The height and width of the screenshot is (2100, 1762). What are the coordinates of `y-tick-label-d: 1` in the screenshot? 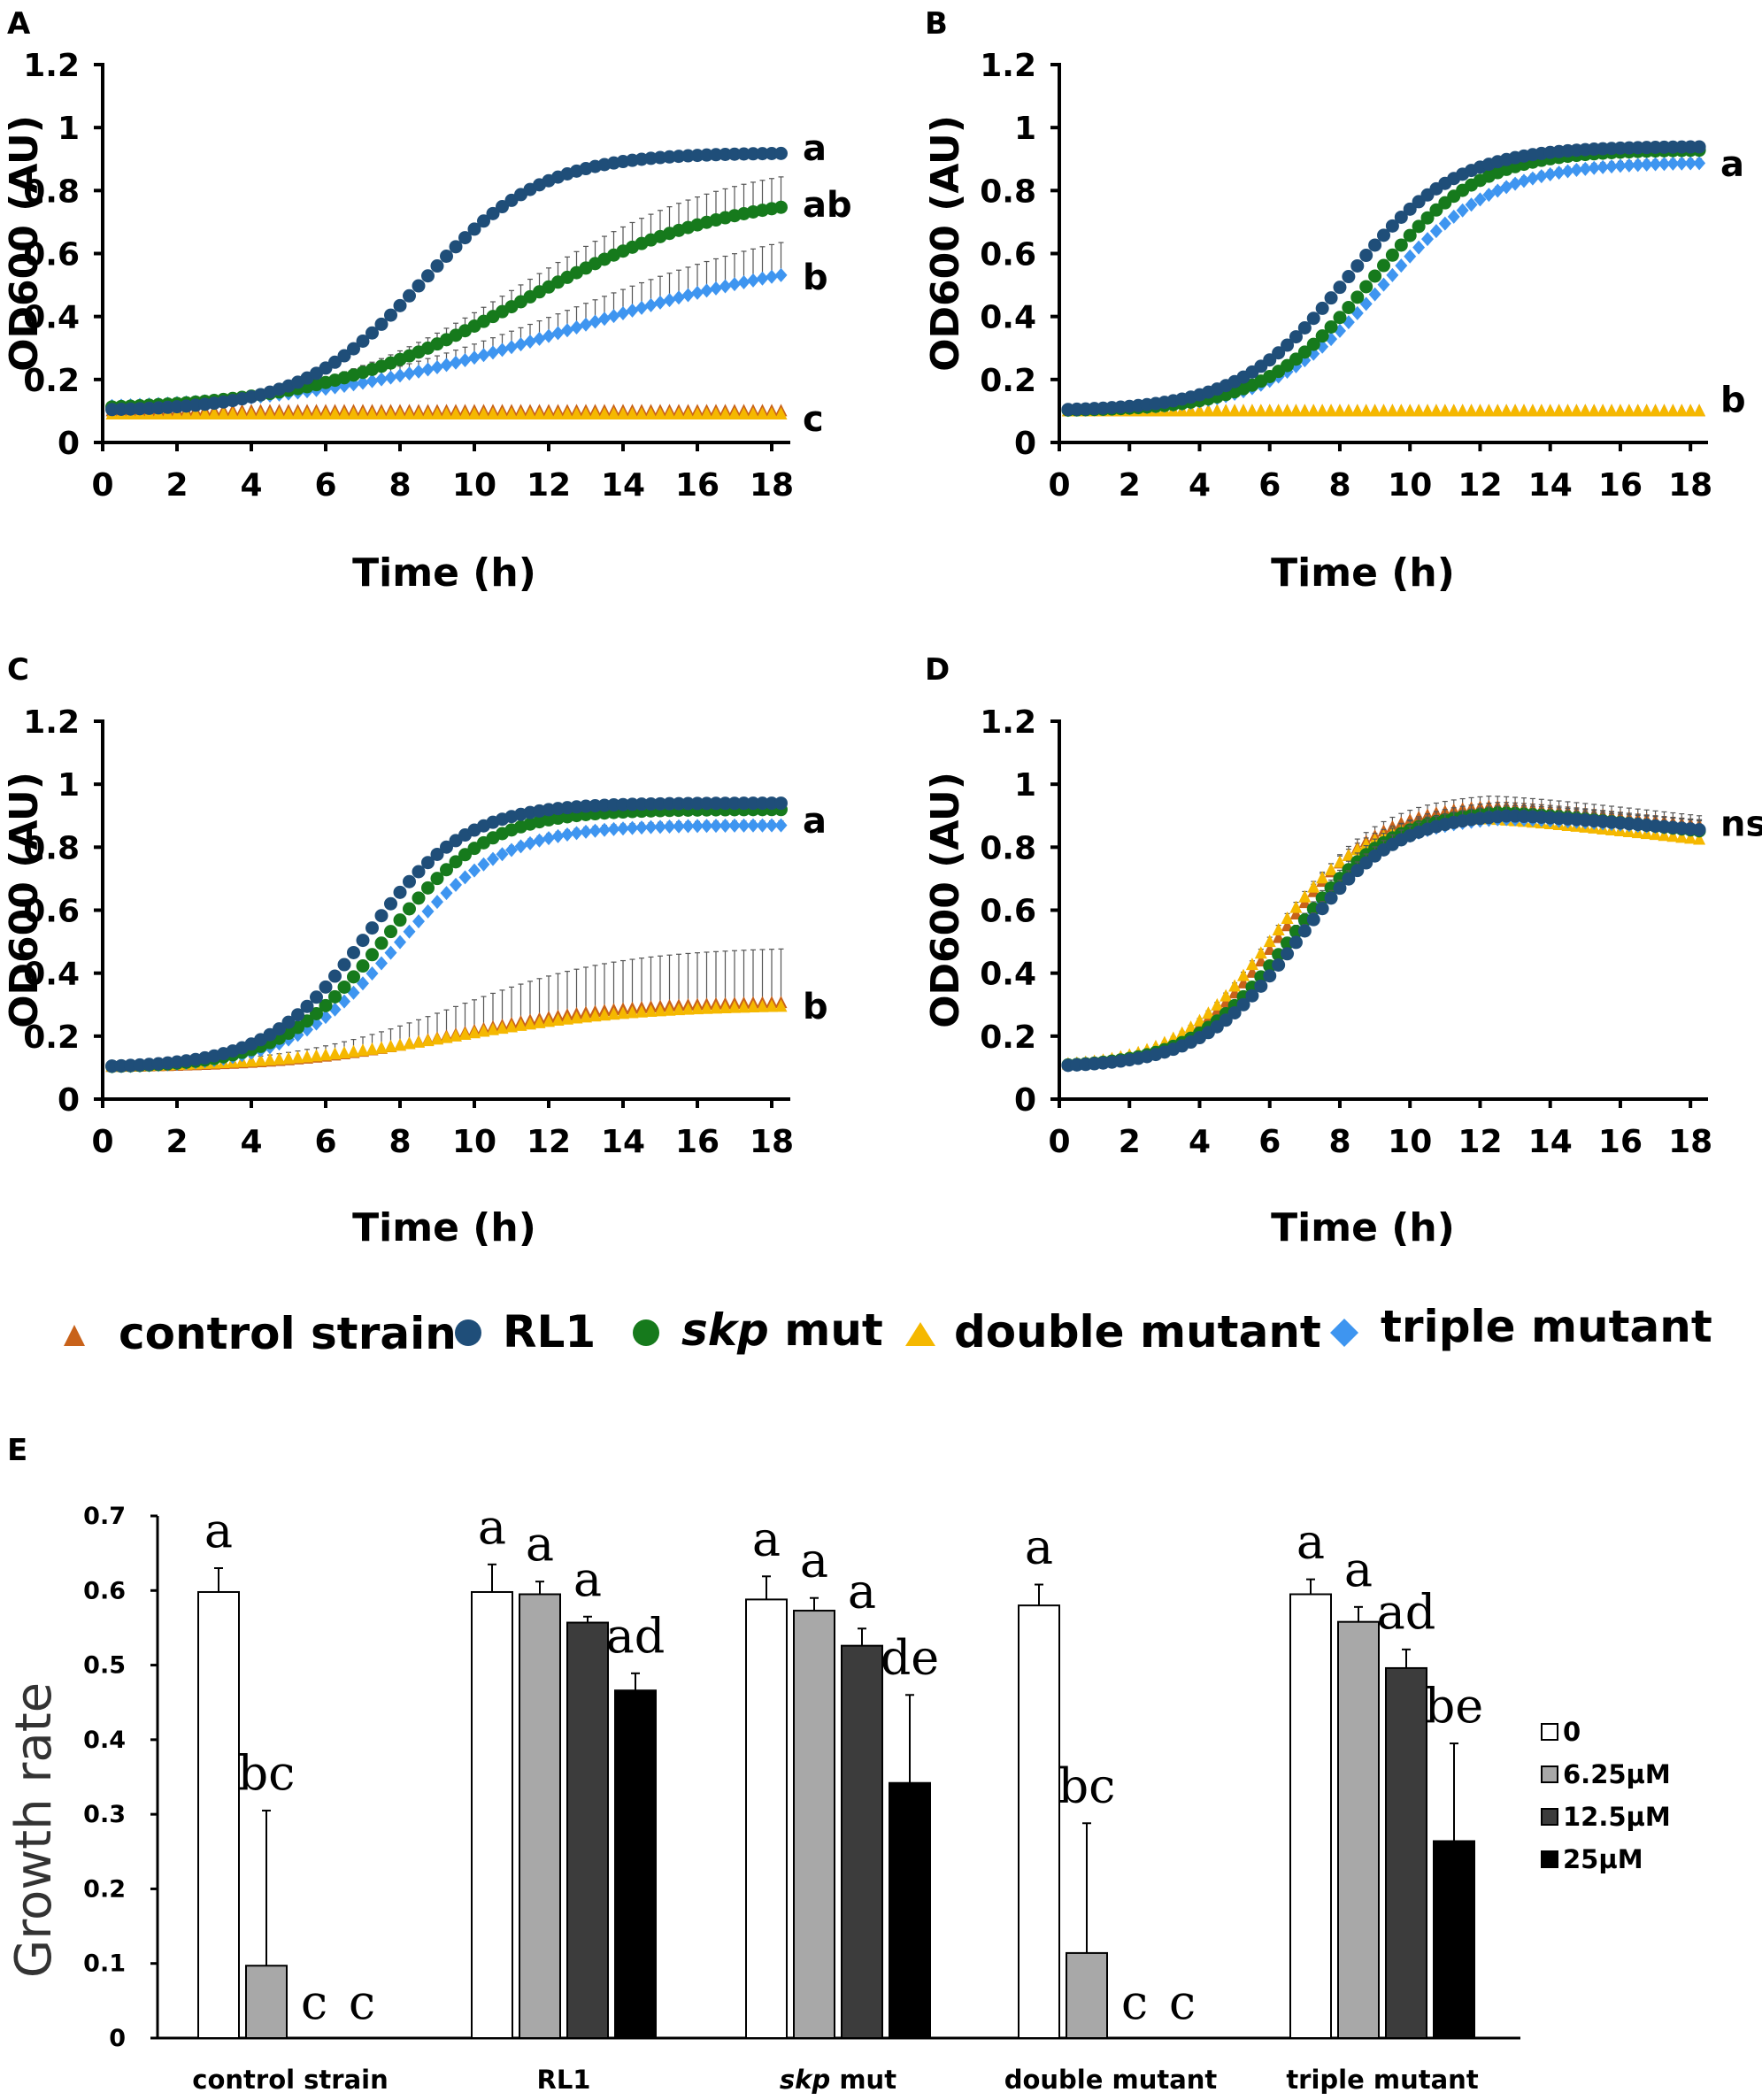 It's located at (1025, 785).